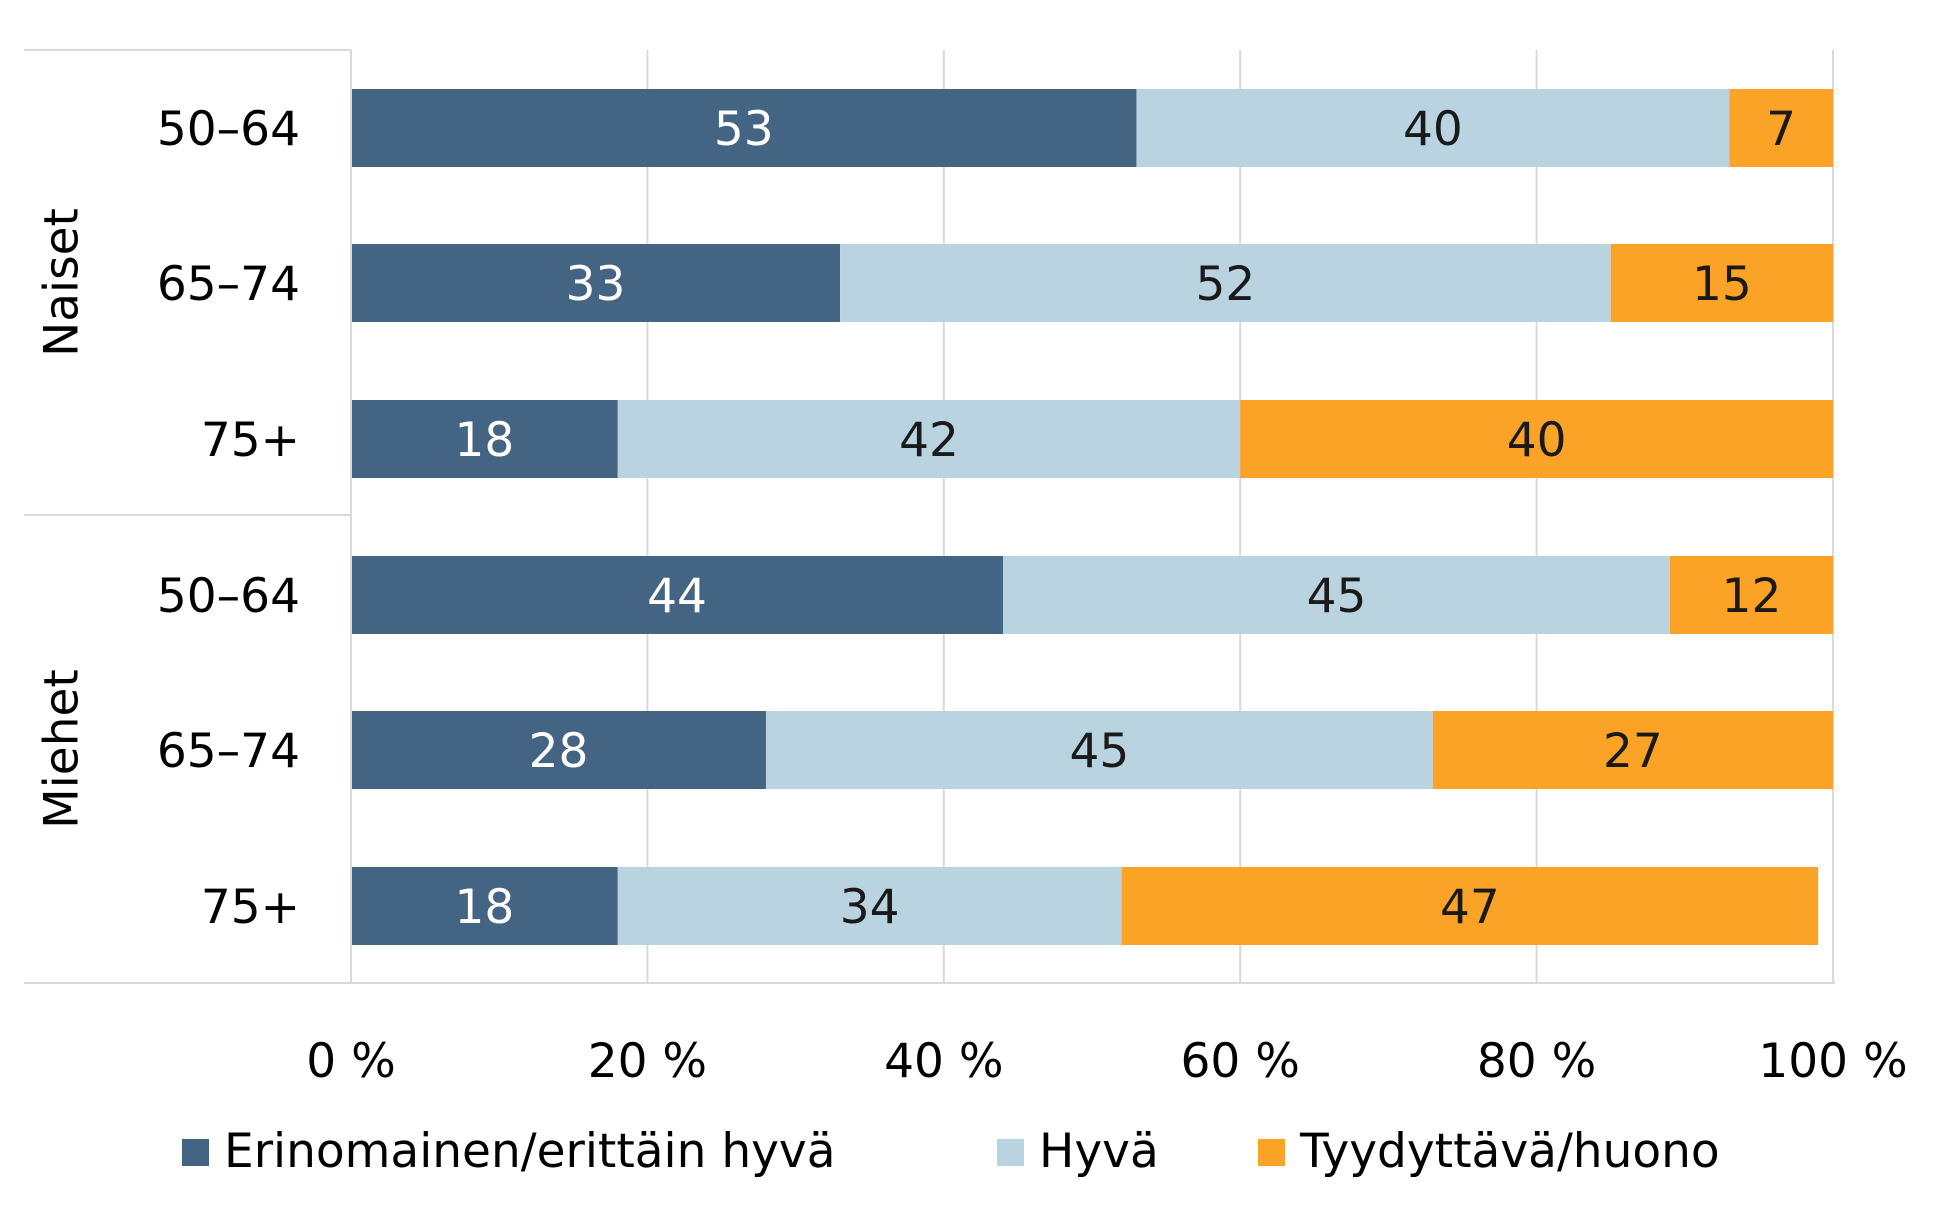  I want to click on data-label: 12, so click(1752, 596).